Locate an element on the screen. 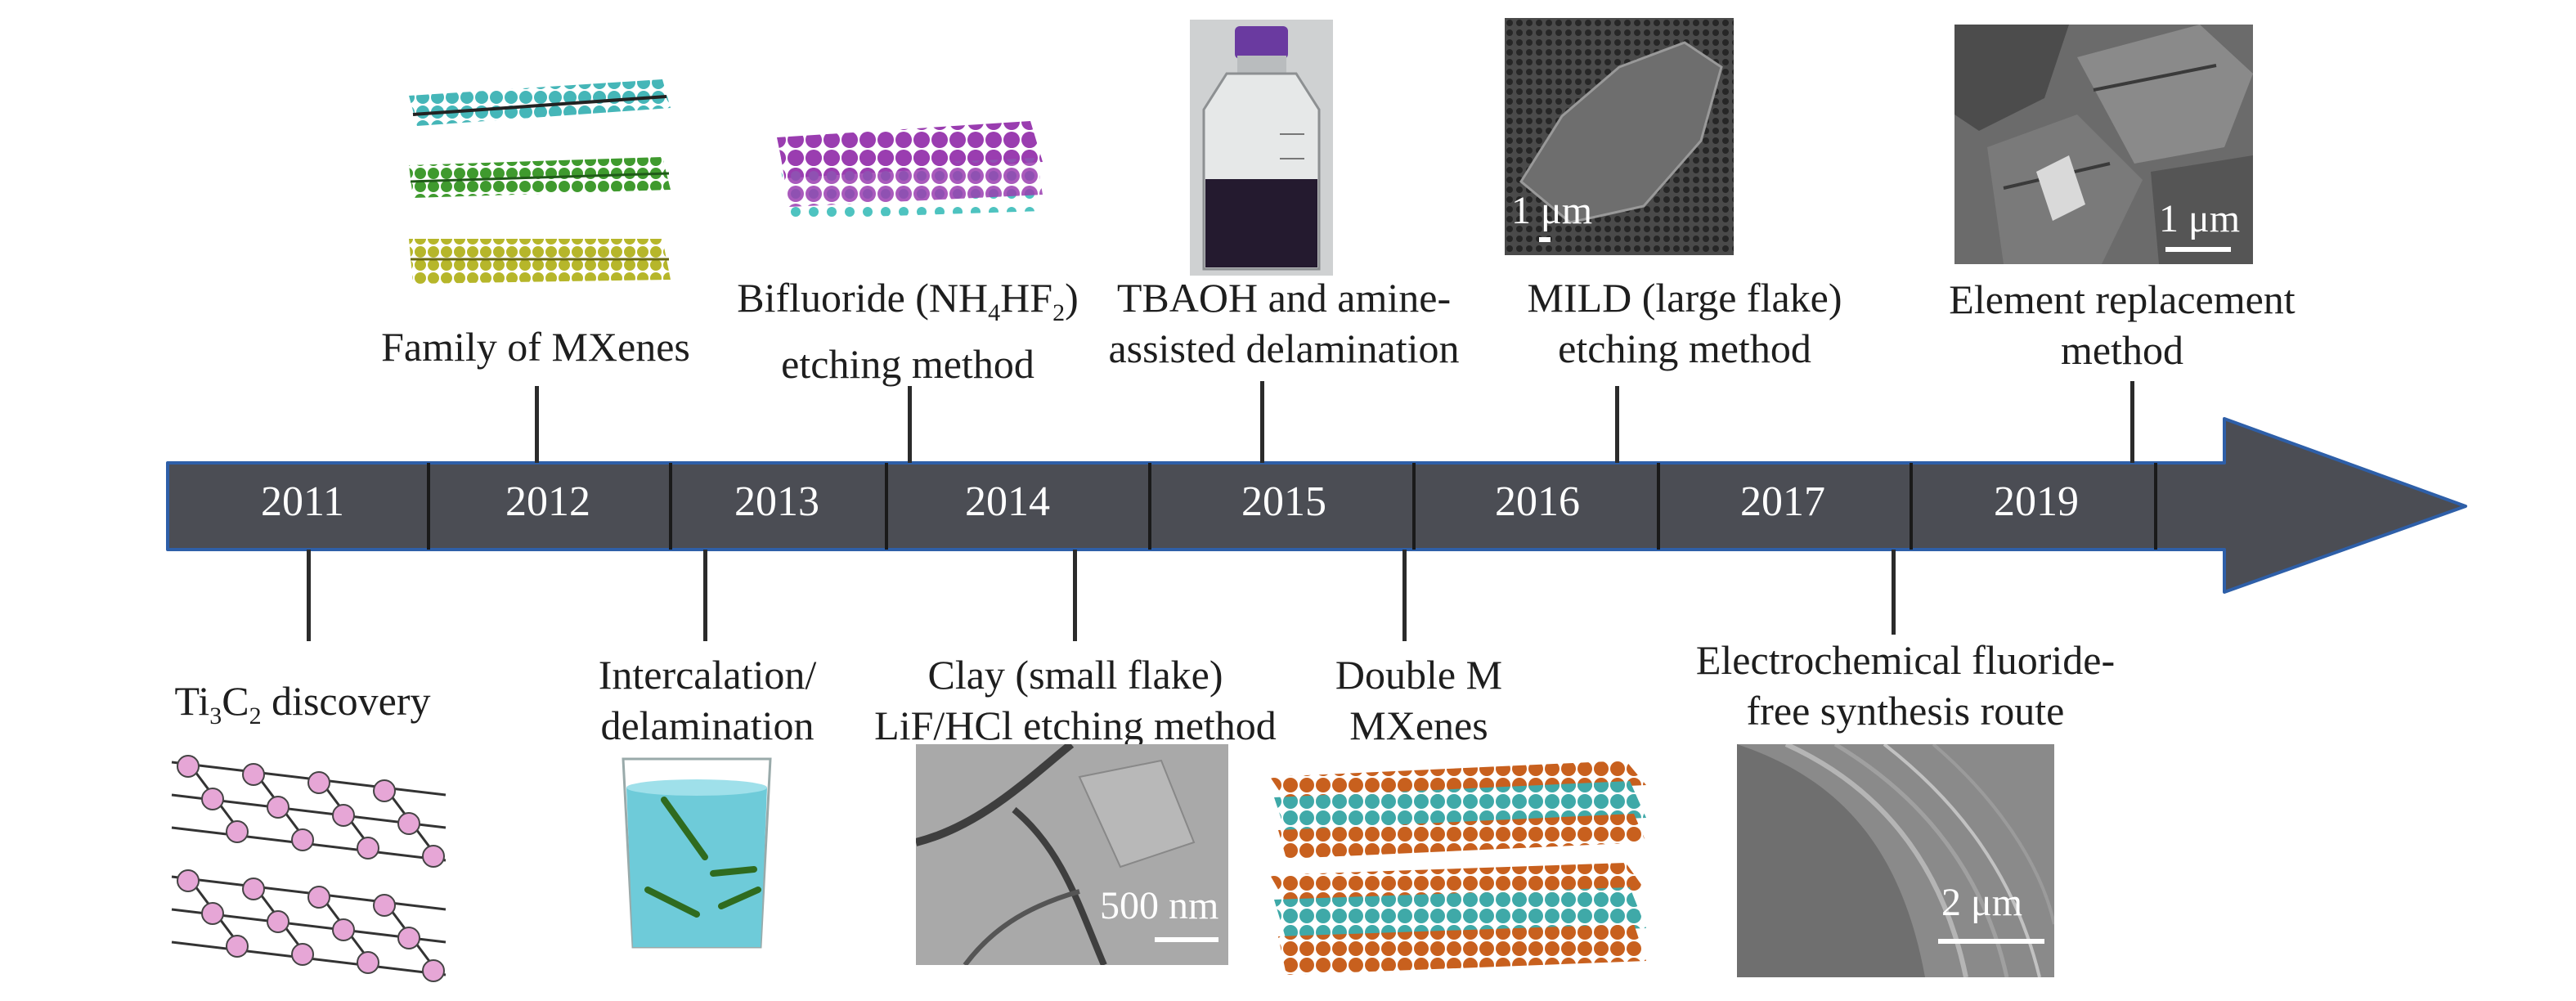  year-label-2017: 2017 is located at coordinates (1782, 501).